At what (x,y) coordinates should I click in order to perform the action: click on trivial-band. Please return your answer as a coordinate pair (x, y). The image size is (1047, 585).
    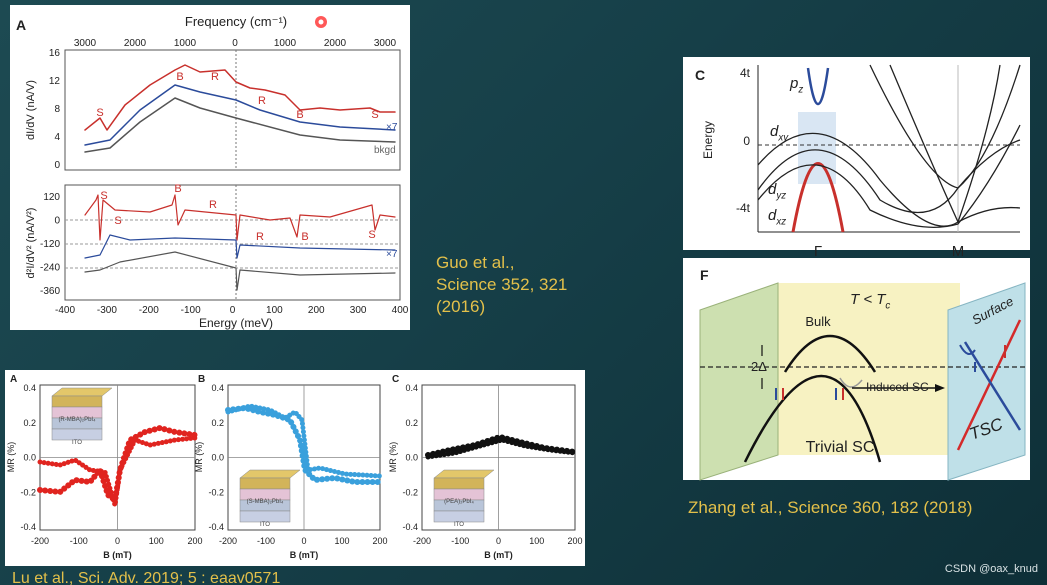
    Looking at the image, I should click on (812, 418).